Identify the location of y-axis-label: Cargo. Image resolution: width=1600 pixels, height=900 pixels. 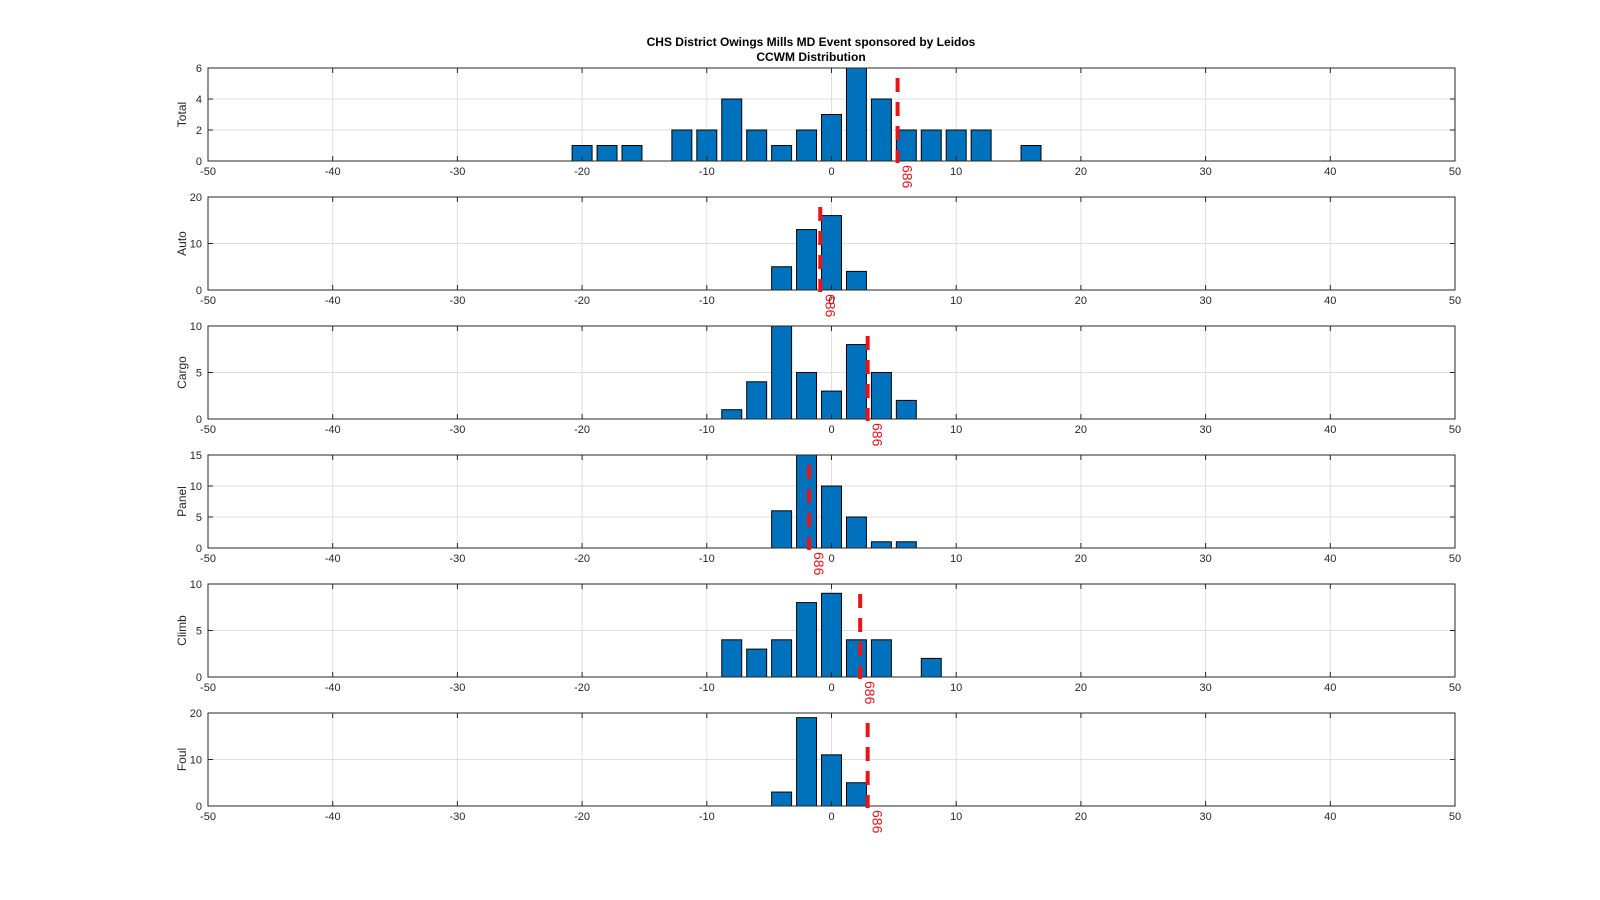
(182, 372).